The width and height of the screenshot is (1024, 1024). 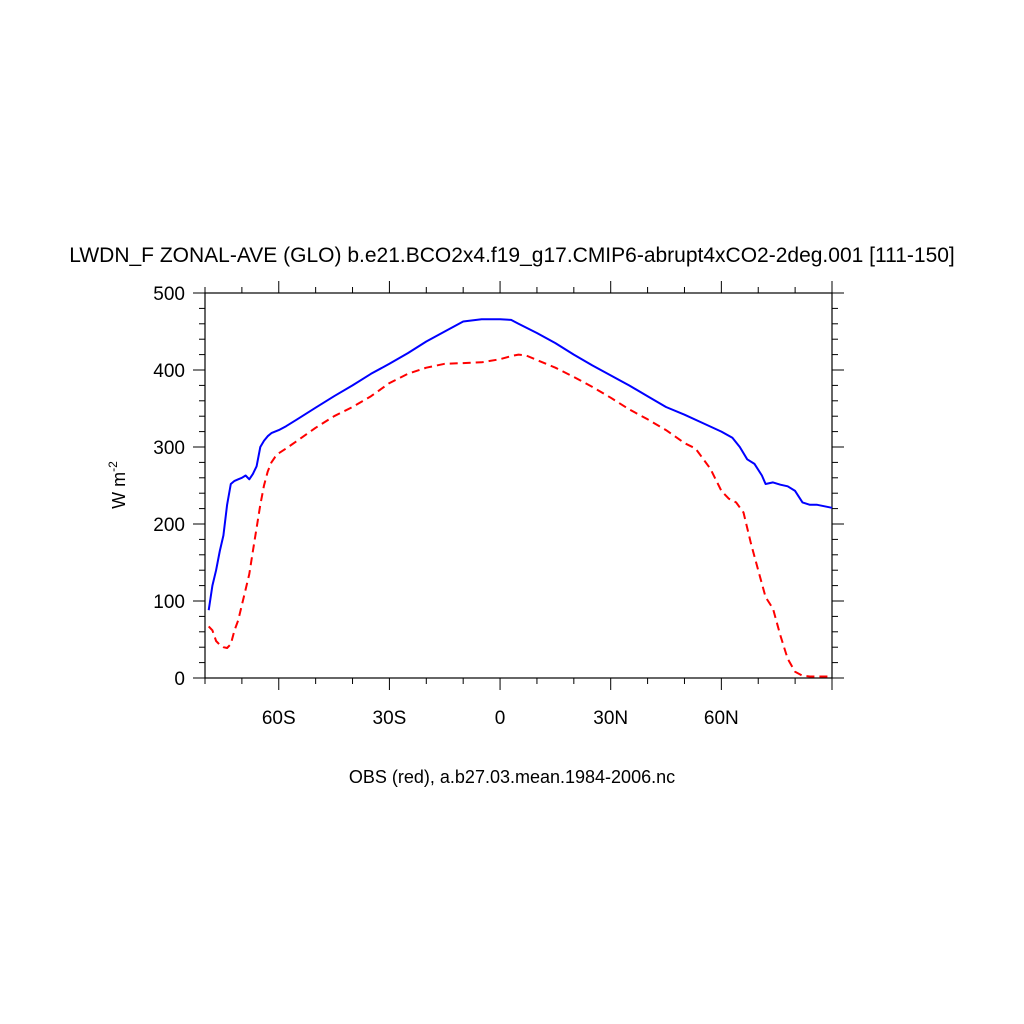 I want to click on y-tick-label: 400, so click(x=169, y=371).